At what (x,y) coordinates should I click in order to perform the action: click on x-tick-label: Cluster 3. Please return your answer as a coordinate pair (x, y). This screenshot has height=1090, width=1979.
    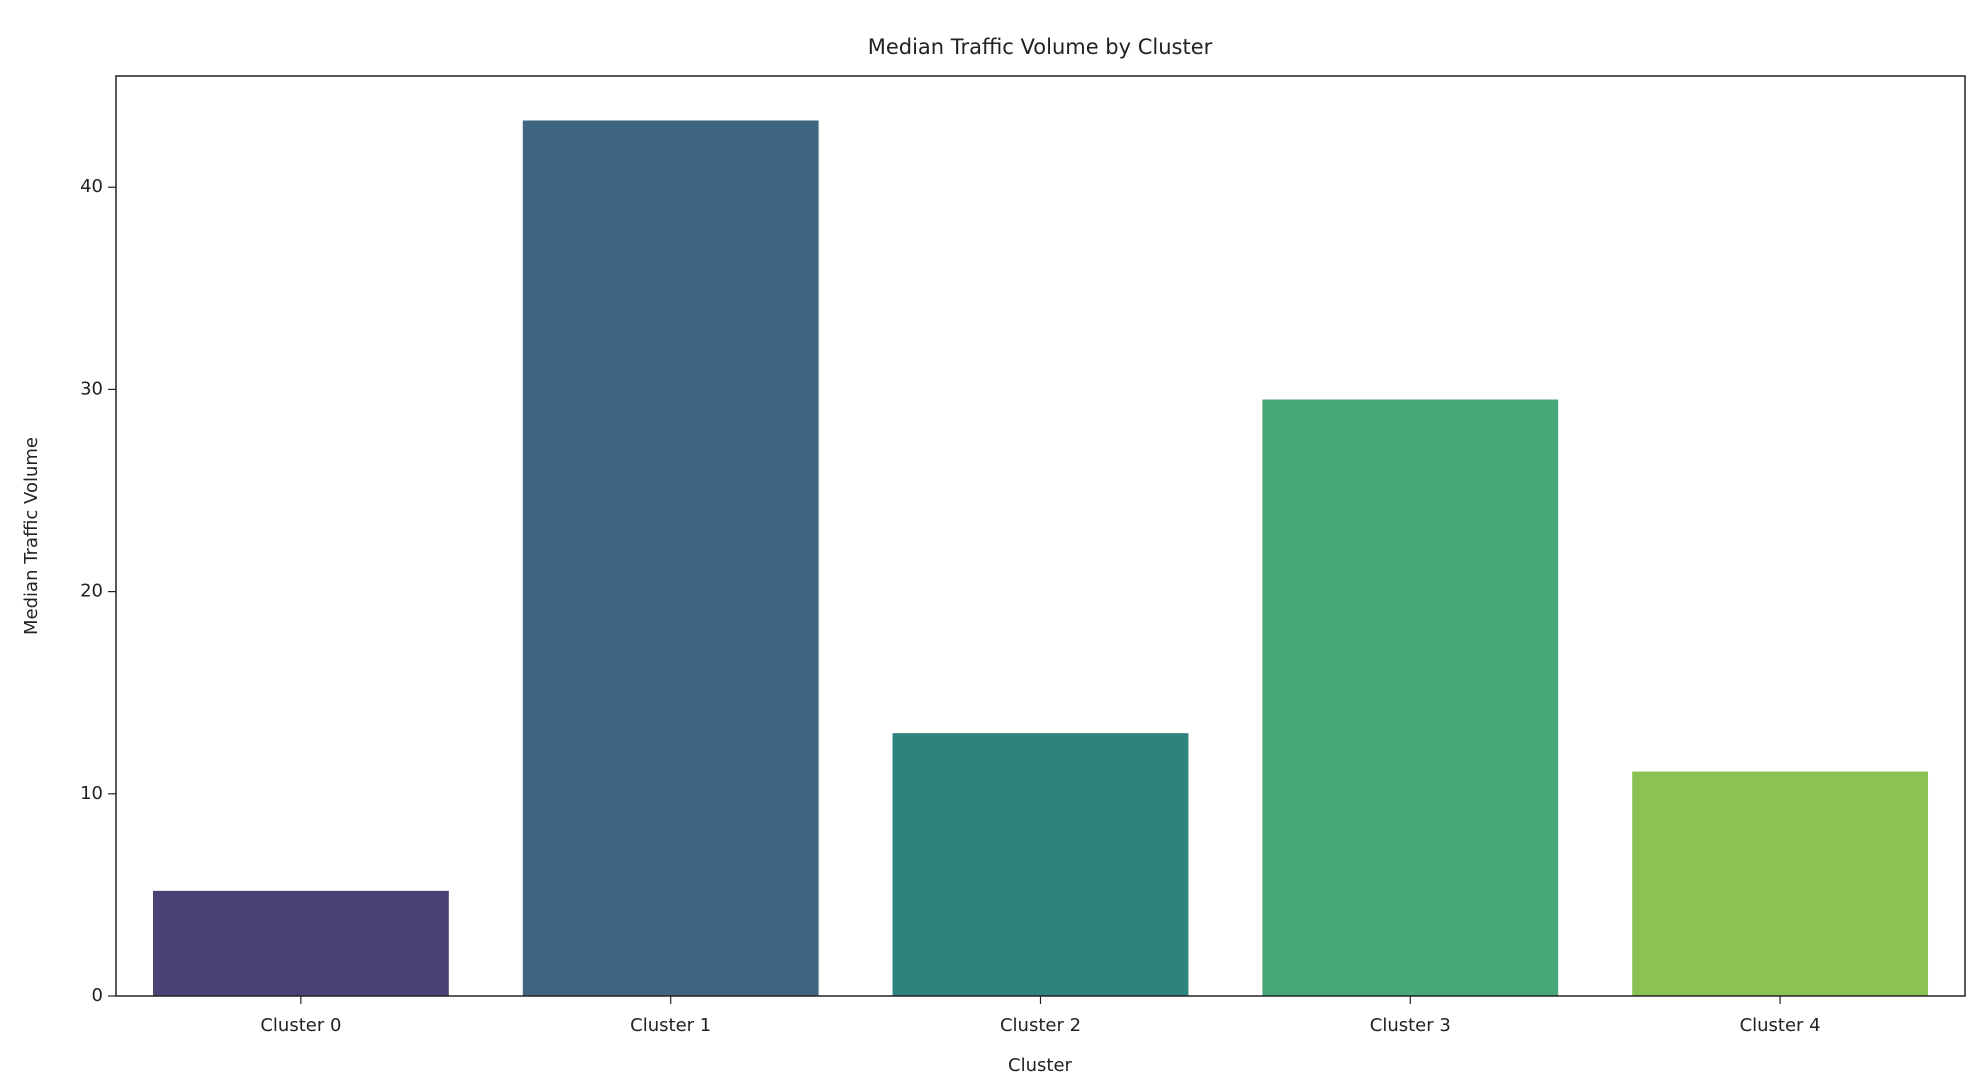
    Looking at the image, I should click on (1410, 1025).